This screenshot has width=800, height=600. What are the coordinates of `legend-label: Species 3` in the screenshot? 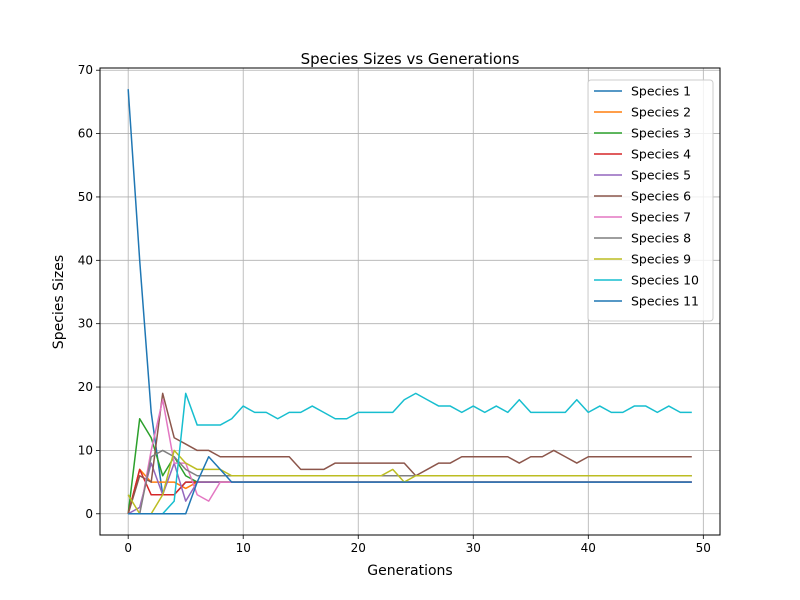 It's located at (661, 133).